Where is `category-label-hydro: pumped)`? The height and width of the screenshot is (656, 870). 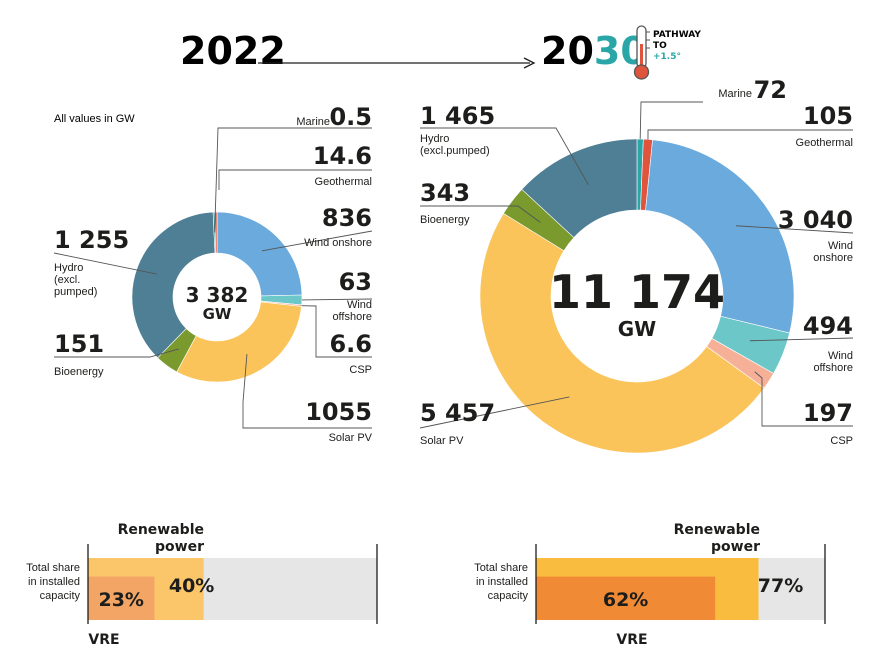
category-label-hydro: pumped) is located at coordinates (75, 292).